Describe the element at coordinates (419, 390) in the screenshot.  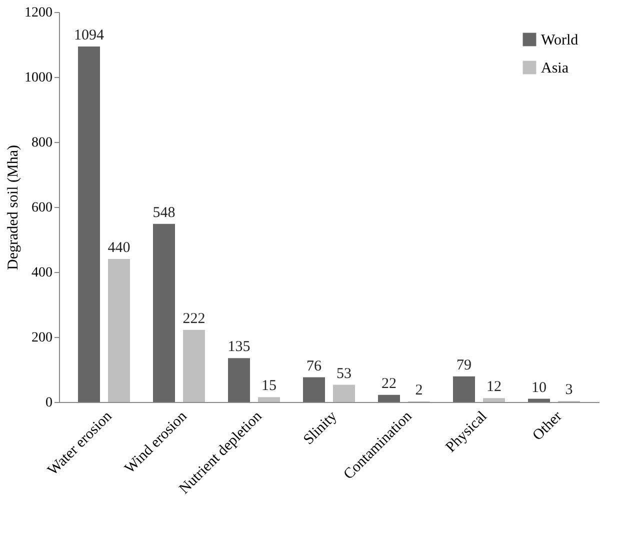
I see `data-label: 2` at that location.